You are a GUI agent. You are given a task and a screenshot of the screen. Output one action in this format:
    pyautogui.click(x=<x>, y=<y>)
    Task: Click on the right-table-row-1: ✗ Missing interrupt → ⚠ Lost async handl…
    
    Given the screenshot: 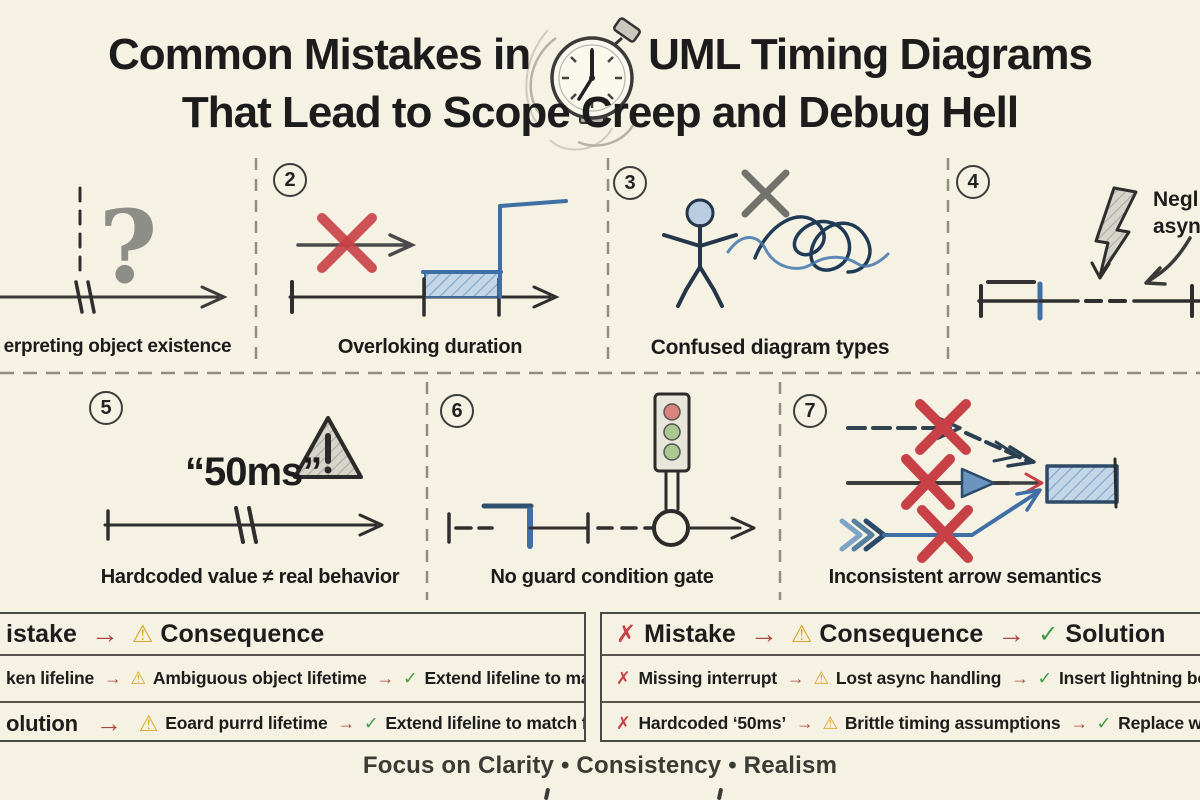 What is the action you would take?
    pyautogui.click(x=901, y=677)
    